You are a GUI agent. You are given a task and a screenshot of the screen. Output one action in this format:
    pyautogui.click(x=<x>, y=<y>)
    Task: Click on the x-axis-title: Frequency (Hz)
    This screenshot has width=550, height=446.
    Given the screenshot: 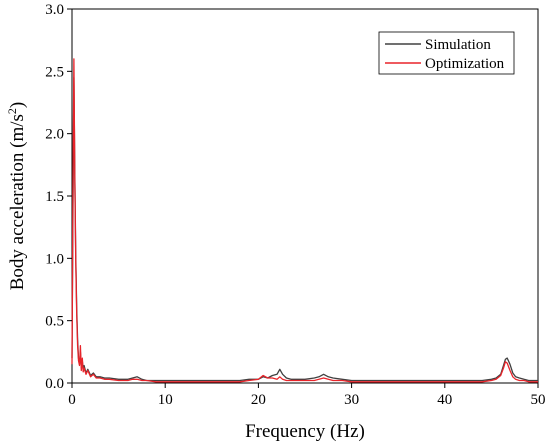 What is the action you would take?
    pyautogui.click(x=305, y=431)
    